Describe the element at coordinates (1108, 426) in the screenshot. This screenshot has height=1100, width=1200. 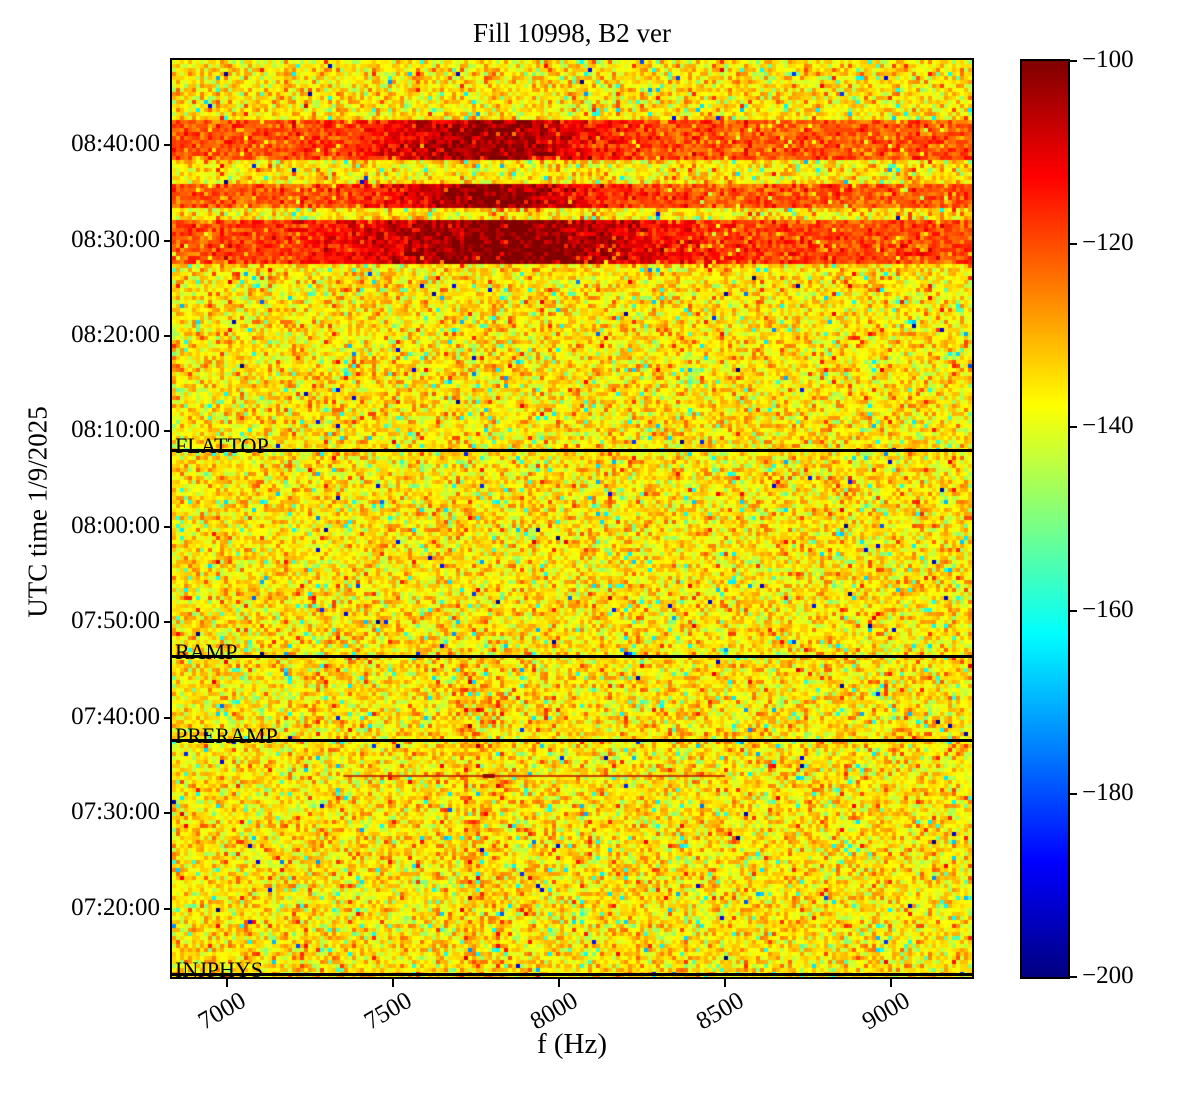
I see `colorbar-tick-label: −140` at that location.